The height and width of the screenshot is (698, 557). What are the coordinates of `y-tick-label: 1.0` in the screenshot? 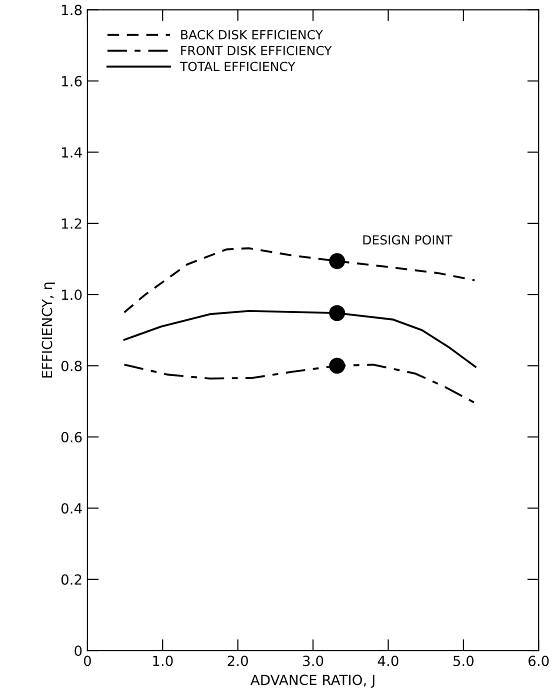 It's located at (72, 295).